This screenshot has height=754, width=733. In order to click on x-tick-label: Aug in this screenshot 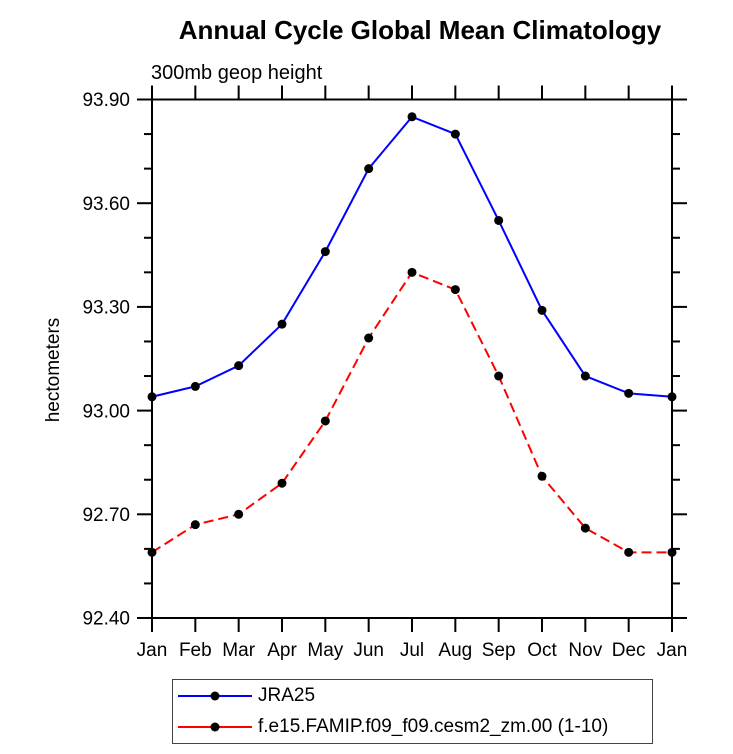, I will do `click(455, 650)`.